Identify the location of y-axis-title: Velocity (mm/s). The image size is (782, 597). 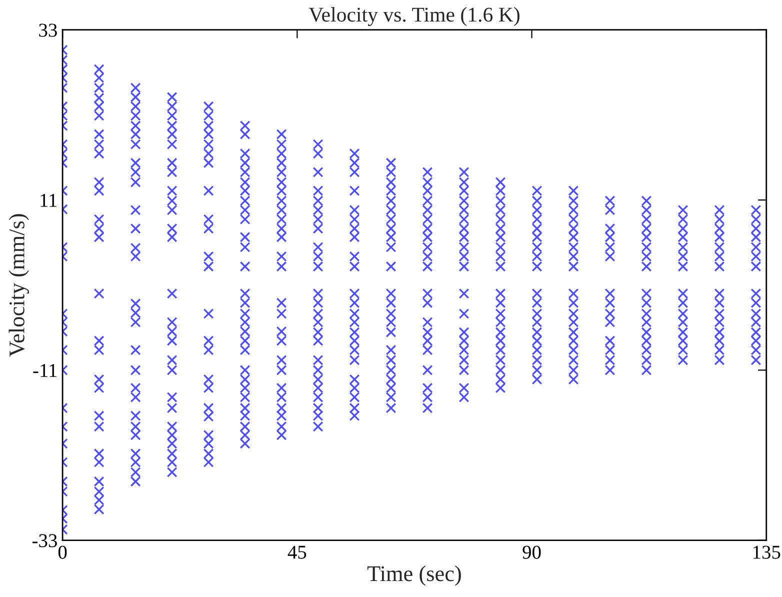
(18, 285).